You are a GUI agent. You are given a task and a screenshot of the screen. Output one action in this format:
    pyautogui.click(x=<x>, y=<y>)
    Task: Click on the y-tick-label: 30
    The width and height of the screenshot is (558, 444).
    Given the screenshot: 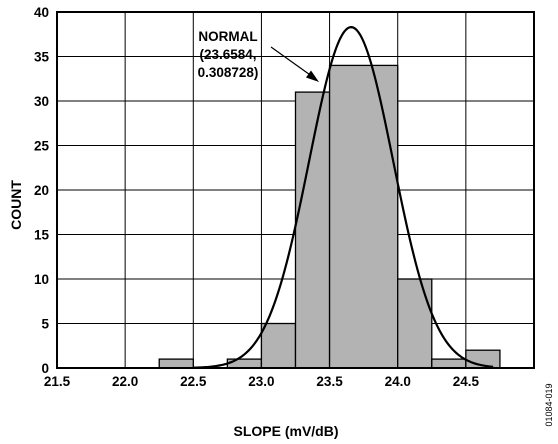 What is the action you would take?
    pyautogui.click(x=41, y=101)
    